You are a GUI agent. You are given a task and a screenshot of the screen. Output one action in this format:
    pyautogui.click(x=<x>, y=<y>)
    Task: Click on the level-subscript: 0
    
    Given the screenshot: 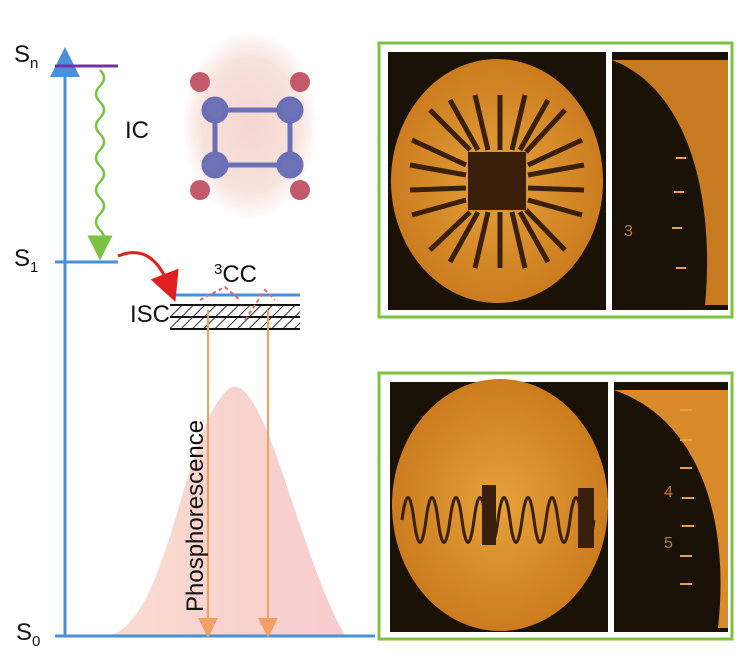 What is the action you would take?
    pyautogui.click(x=36, y=641)
    